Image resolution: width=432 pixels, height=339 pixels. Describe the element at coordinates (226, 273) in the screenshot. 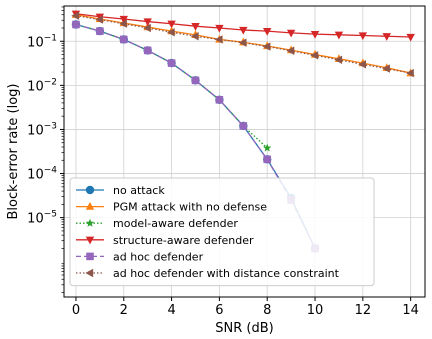

I see `legend-label: ad hoc defender with distance constraint` at that location.